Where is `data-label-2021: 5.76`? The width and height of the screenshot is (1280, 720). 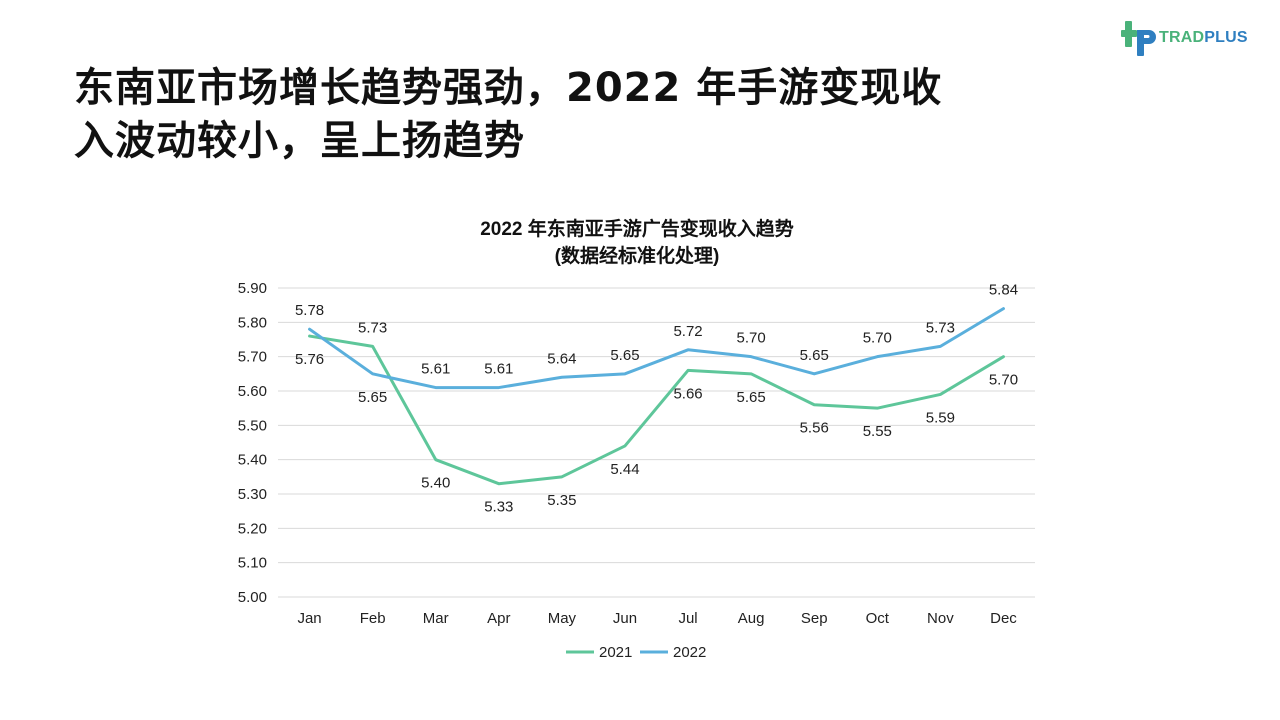
data-label-2021: 5.76 is located at coordinates (309, 359).